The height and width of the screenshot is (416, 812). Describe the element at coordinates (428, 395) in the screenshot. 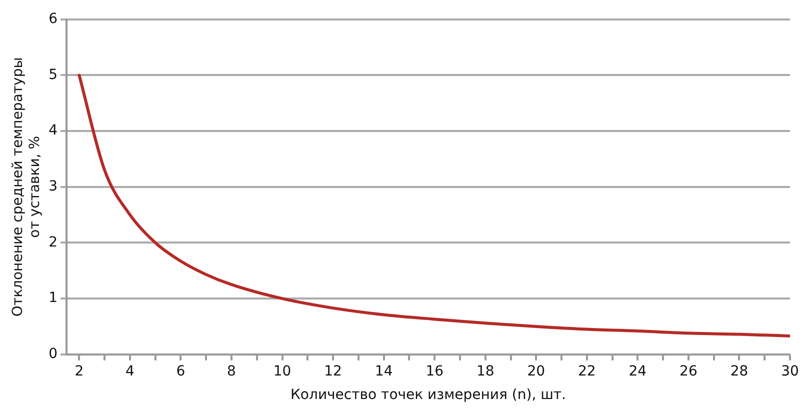

I see `x-axis-title: Количество точек измерения (n), шт.` at that location.